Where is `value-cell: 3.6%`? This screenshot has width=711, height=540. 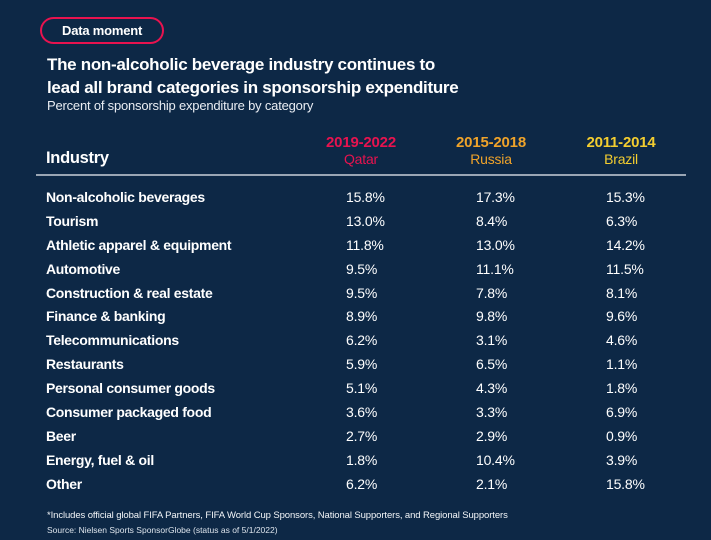 value-cell: 3.6% is located at coordinates (362, 411).